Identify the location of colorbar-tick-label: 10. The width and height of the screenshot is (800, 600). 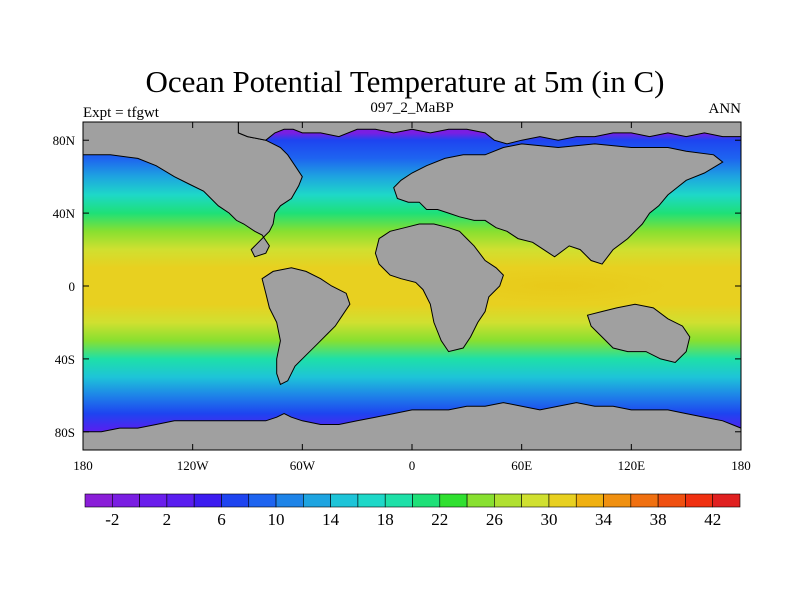
(276, 519).